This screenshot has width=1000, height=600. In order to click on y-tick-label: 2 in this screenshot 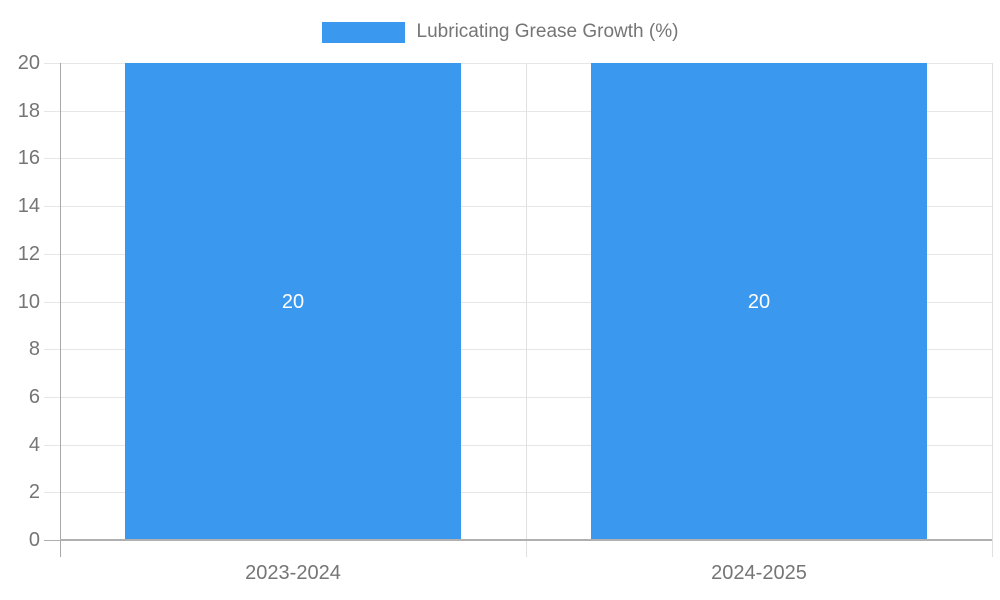, I will do `click(34, 492)`.